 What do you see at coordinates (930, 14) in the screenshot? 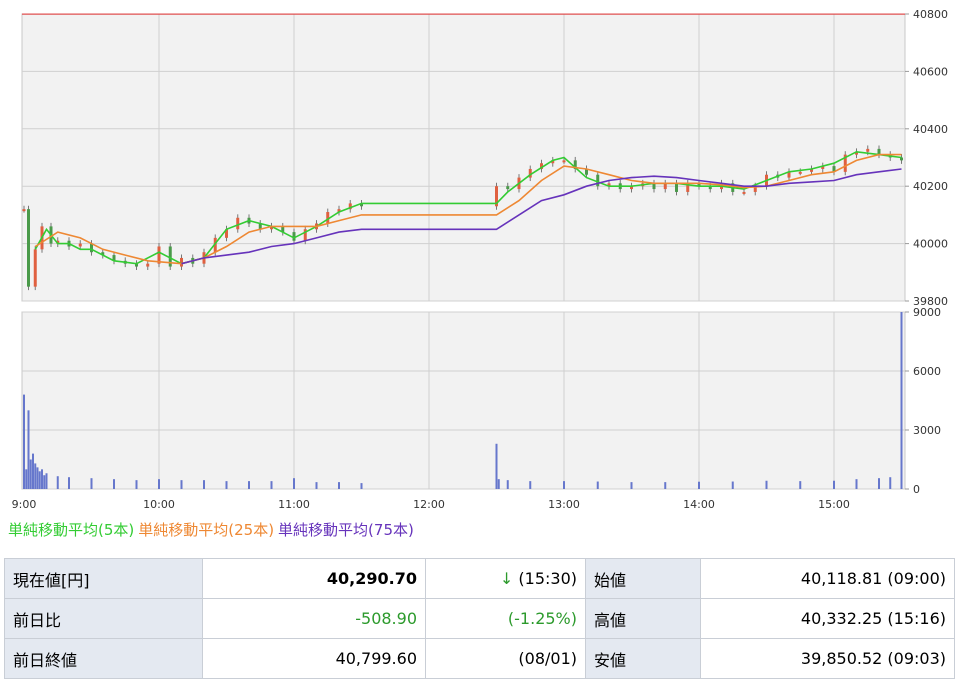
I see `y-tick-label: 40800` at bounding box center [930, 14].